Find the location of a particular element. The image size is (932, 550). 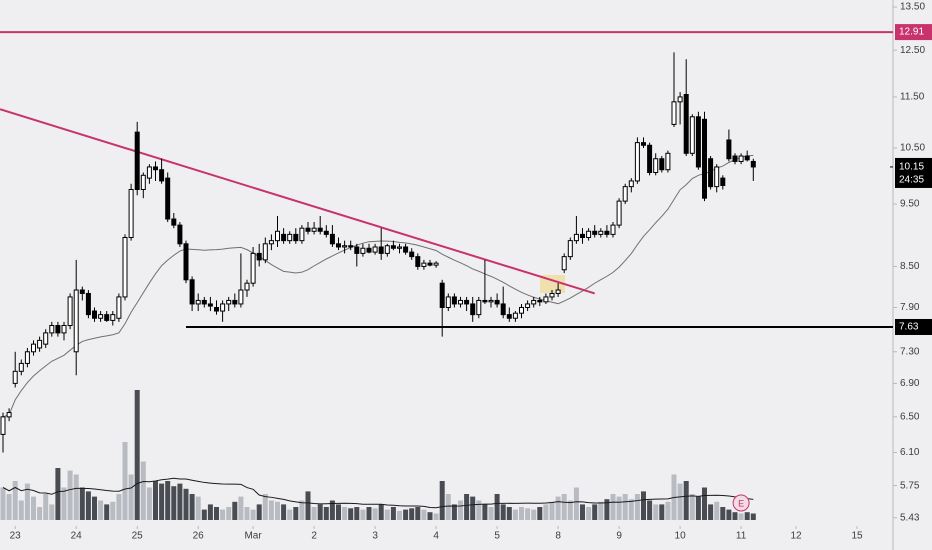

x-tick-label: 3 is located at coordinates (375, 536).